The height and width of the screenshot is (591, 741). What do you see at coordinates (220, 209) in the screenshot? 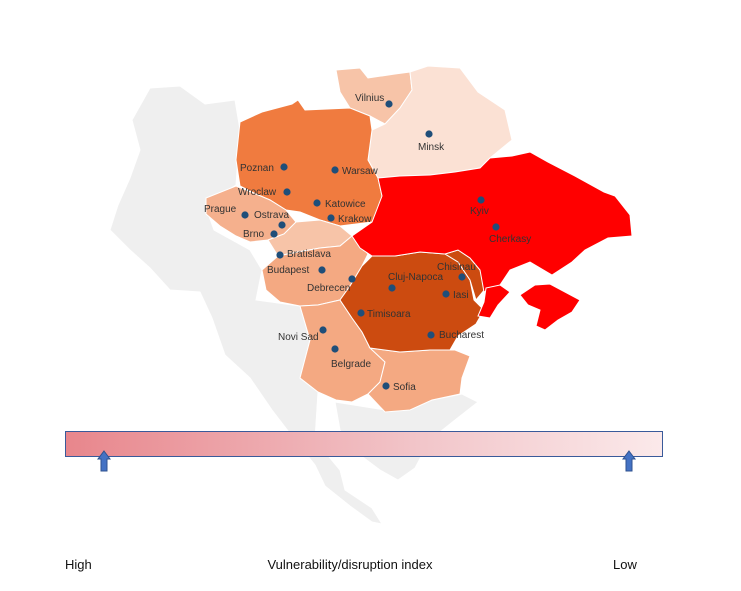
I see `city-label-prague: Prague` at bounding box center [220, 209].